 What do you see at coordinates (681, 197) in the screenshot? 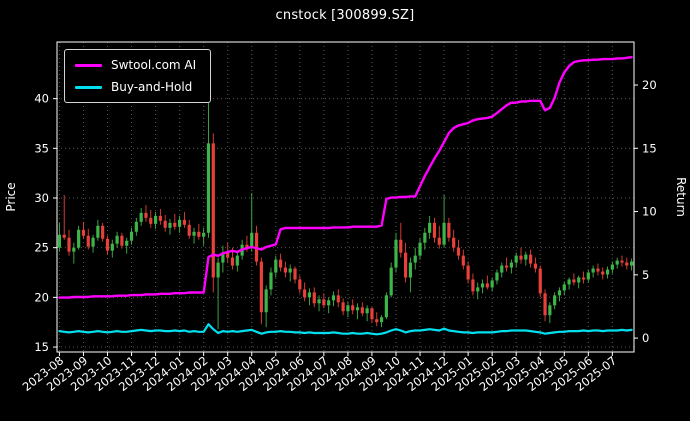
I see `ylabel-return: Return` at bounding box center [681, 197].